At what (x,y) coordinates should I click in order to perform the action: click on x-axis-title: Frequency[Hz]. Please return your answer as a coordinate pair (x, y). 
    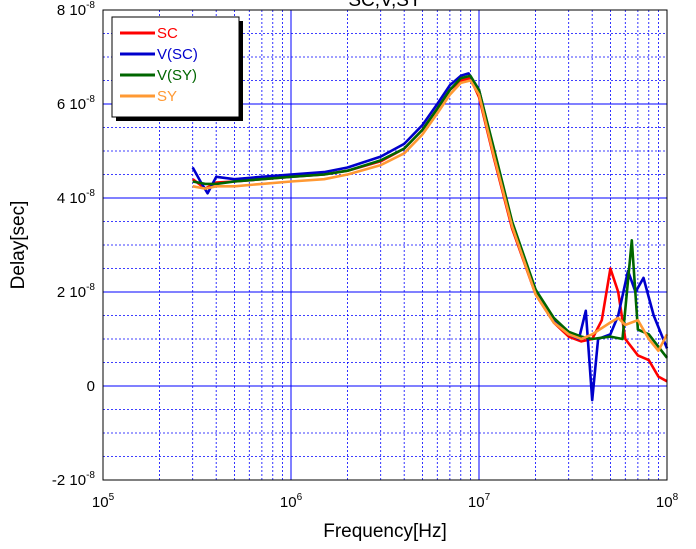
    Looking at the image, I should click on (385, 531).